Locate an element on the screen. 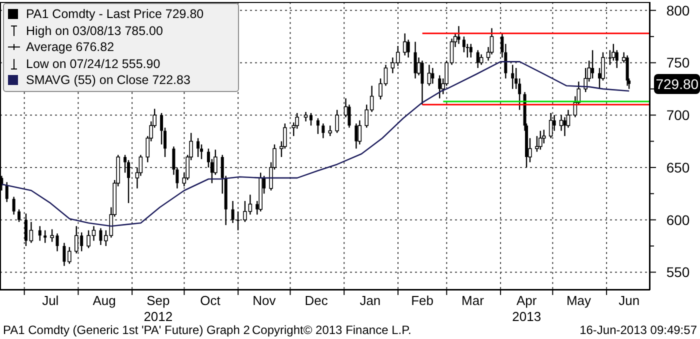  y-tick-label: 650 is located at coordinates (678, 167).